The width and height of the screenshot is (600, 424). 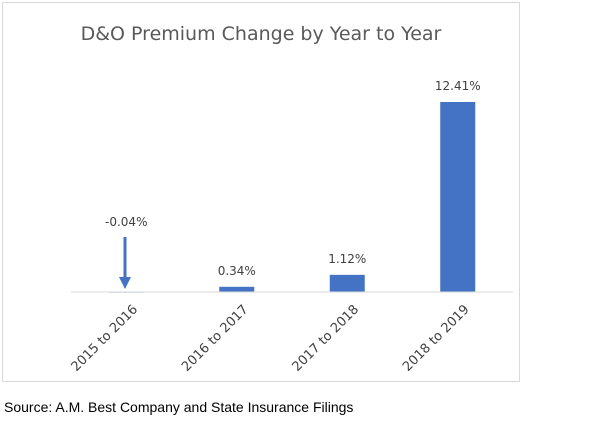 I want to click on x-tick-label: 2018 to 2019, so click(x=436, y=338).